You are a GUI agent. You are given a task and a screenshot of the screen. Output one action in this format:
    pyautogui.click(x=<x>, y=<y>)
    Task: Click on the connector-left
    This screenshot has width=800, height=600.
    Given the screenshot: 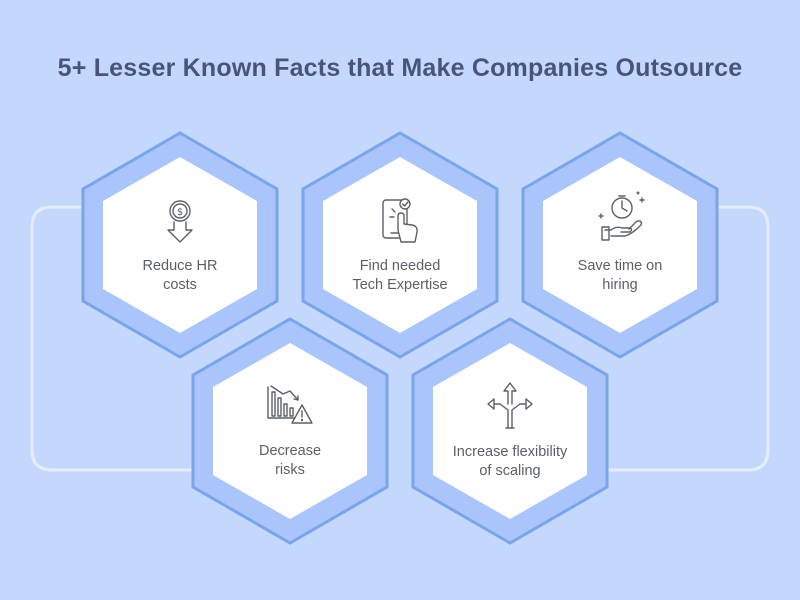 What is the action you would take?
    pyautogui.click(x=115, y=338)
    